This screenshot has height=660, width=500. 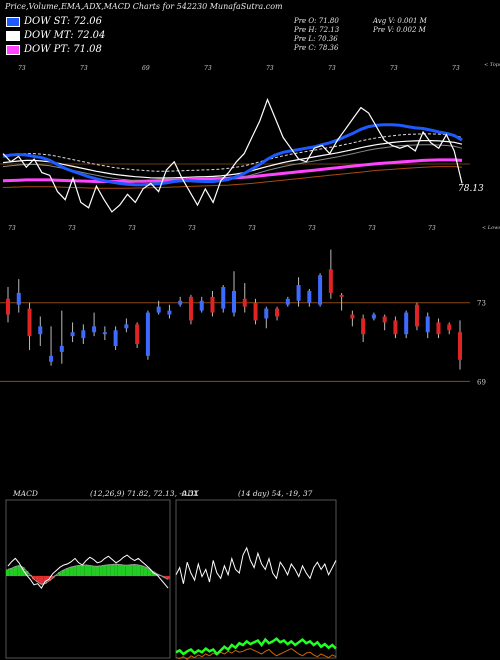 What do you see at coordinates (256, 646) in the screenshot?
I see `adx-line` at bounding box center [256, 646].